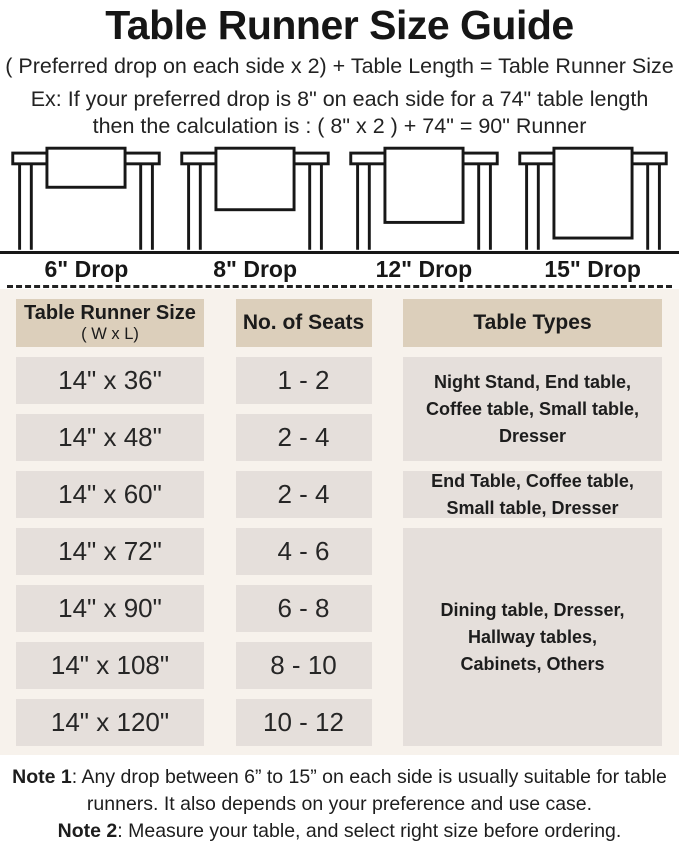 Image resolution: width=679 pixels, height=845 pixels. Describe the element at coordinates (303, 608) in the screenshot. I see `seats-value: 6 - 8` at that location.